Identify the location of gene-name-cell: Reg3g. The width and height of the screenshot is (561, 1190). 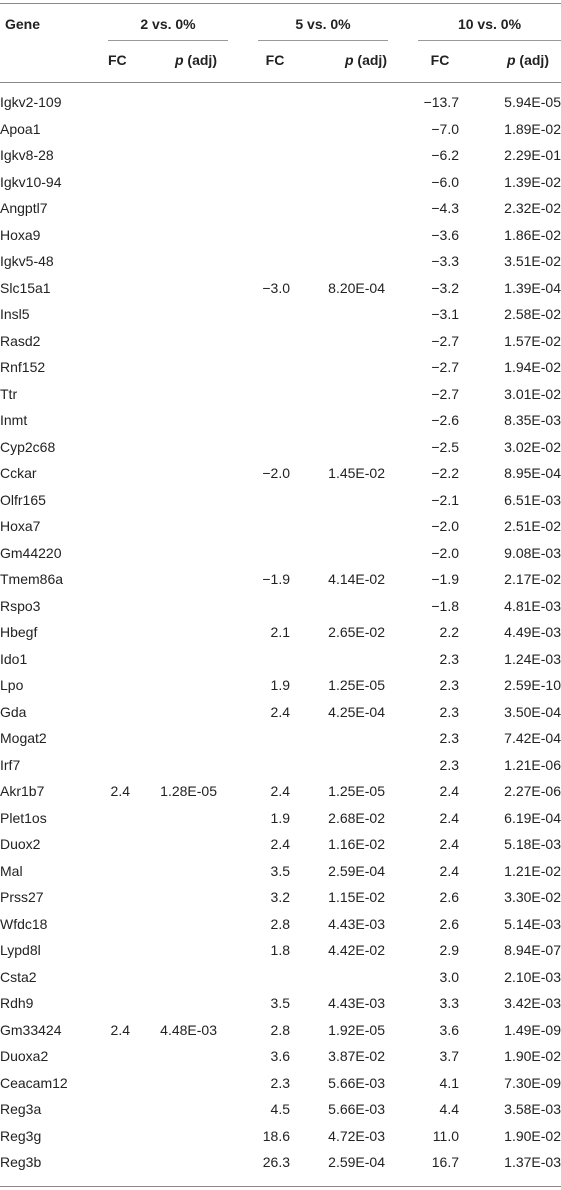
(21, 1135).